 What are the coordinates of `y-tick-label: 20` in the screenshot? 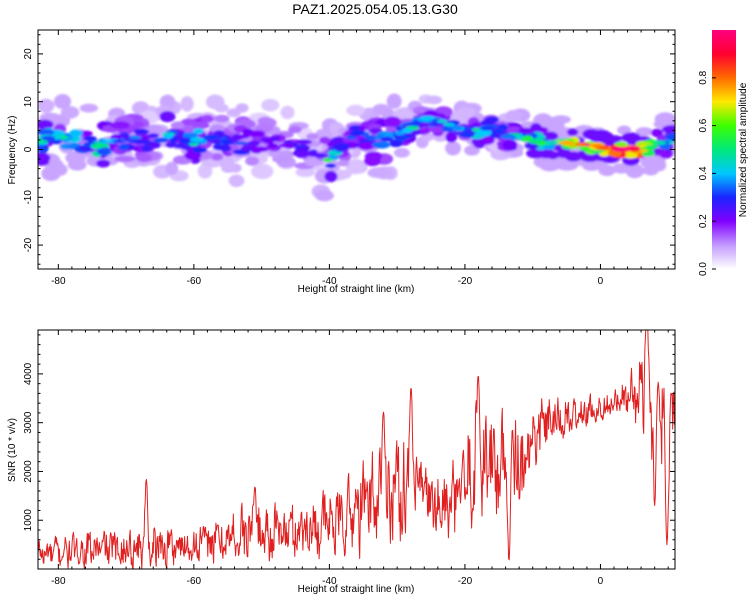 It's located at (28, 54).